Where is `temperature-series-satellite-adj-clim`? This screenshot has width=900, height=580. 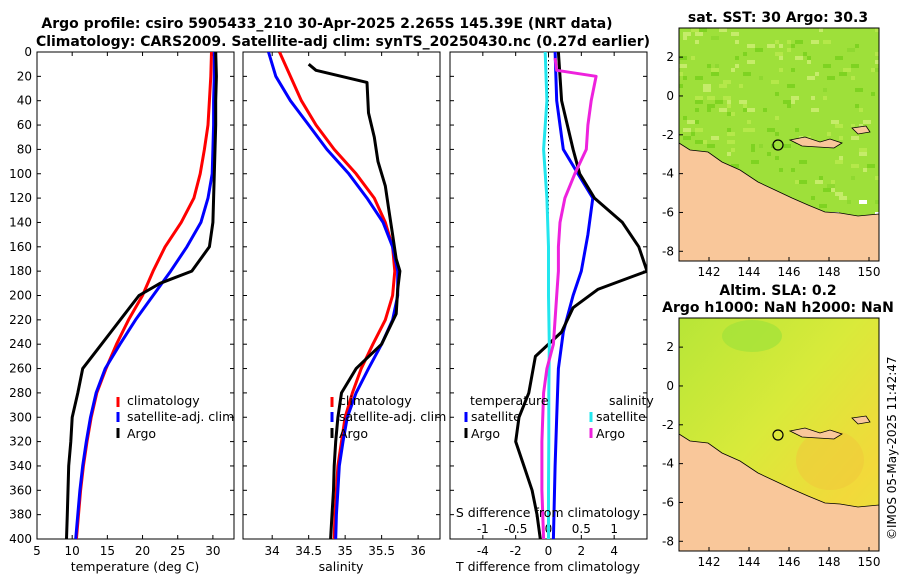 temperature-series-satellite-adj-clim is located at coordinates (145, 295).